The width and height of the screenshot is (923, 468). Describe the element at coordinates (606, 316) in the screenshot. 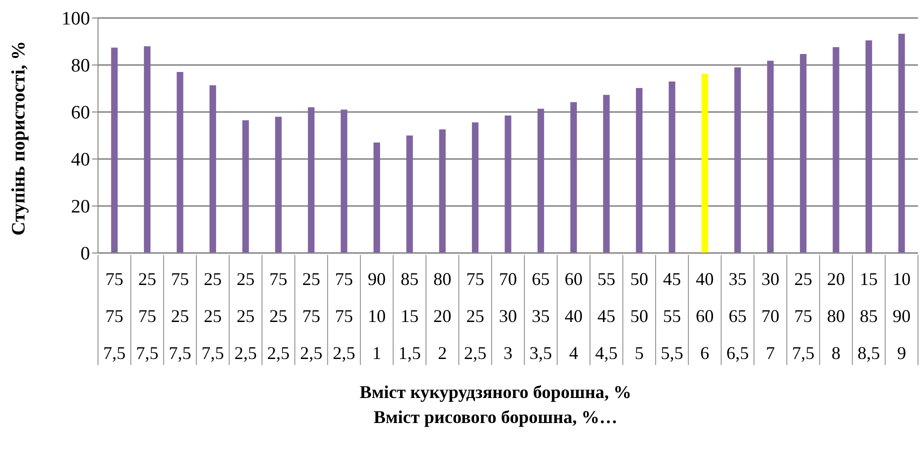

I see `x-tick-label: 55 45 4,5` at that location.